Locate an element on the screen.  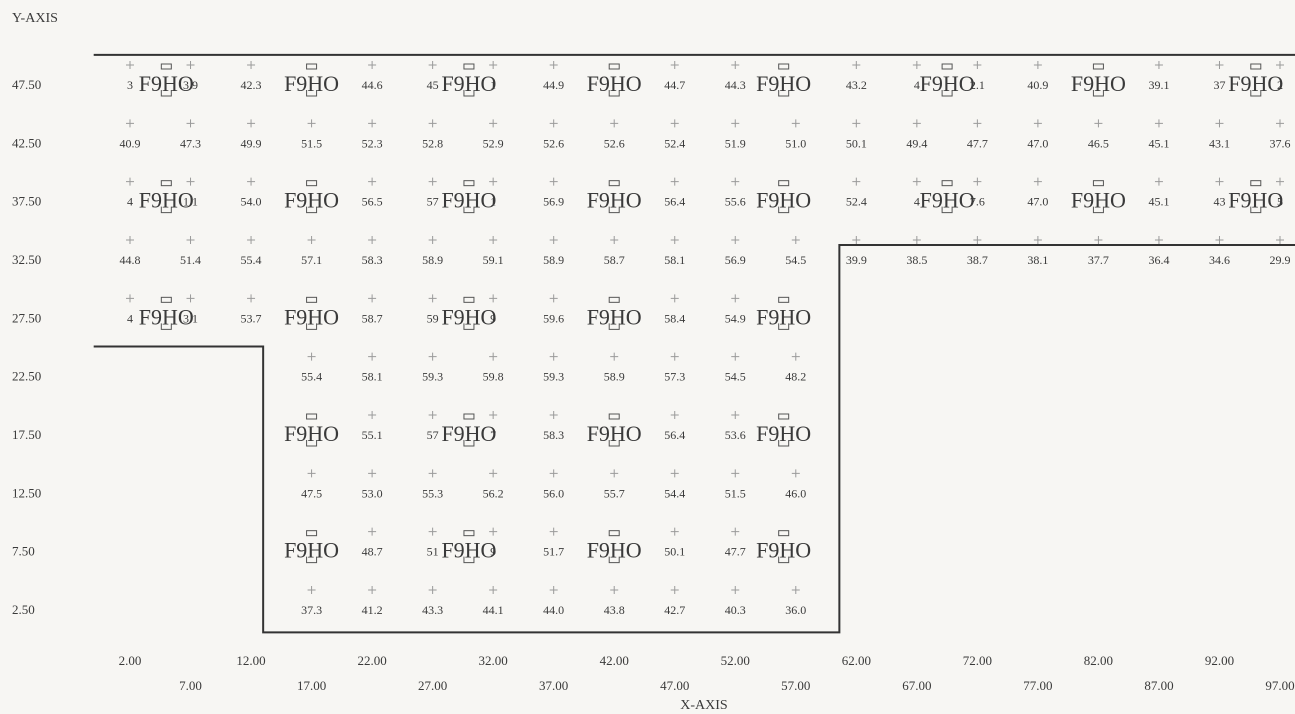
illuminance-value-label: 52.9 is located at coordinates (493, 143).